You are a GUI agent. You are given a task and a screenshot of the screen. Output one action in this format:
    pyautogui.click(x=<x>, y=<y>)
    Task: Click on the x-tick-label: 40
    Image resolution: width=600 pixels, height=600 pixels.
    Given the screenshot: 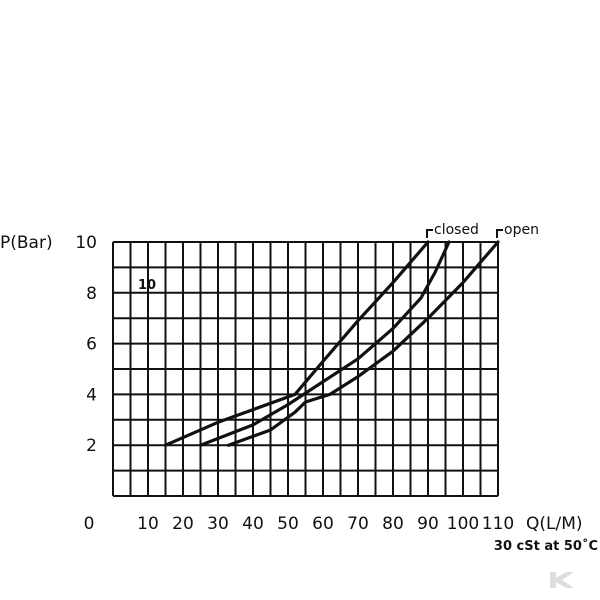 What is the action you would take?
    pyautogui.click(x=253, y=524)
    